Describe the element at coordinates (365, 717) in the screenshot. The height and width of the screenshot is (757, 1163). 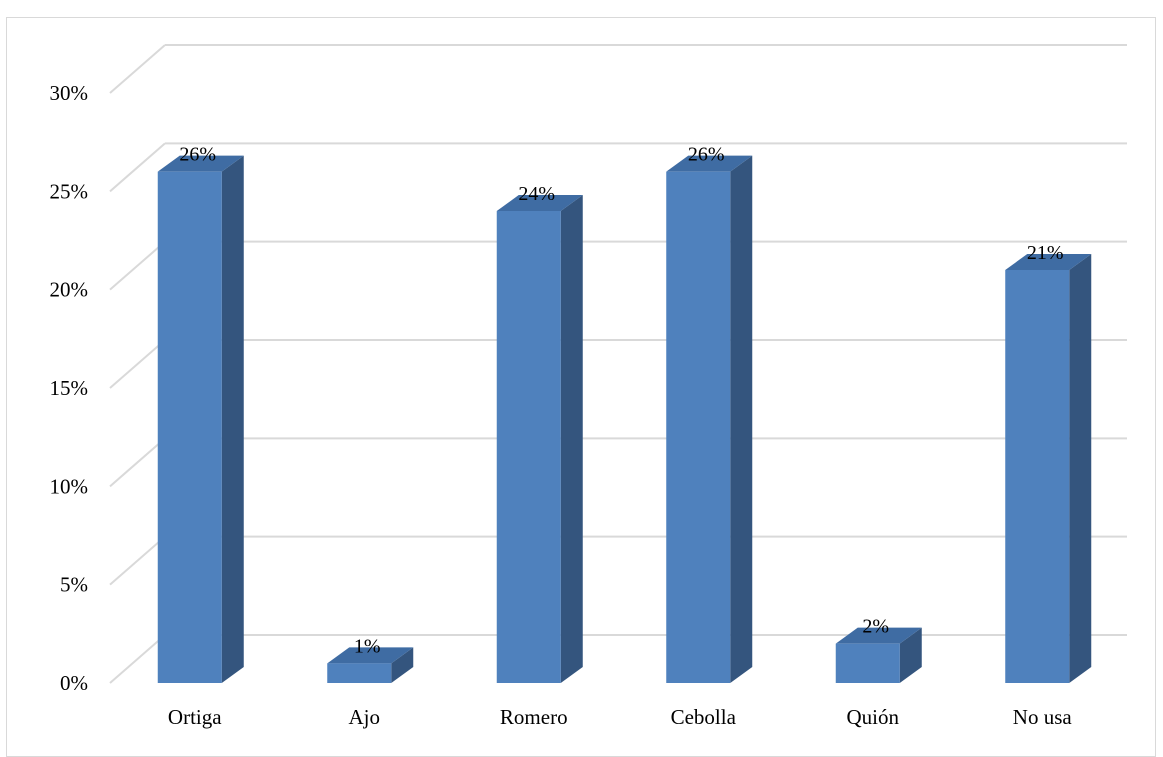
I see `x-tick-label: Ajo` at that location.